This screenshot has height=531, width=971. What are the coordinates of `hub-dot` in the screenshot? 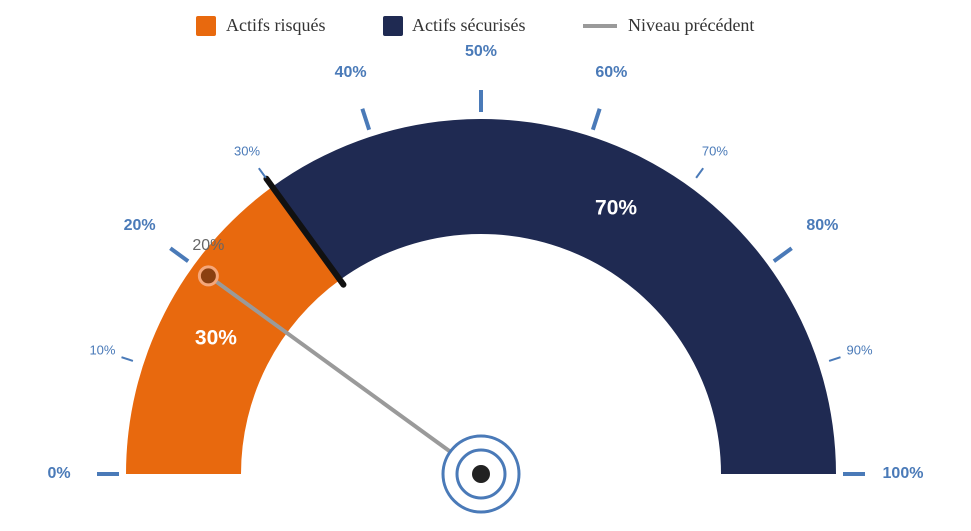 It's located at (481, 474).